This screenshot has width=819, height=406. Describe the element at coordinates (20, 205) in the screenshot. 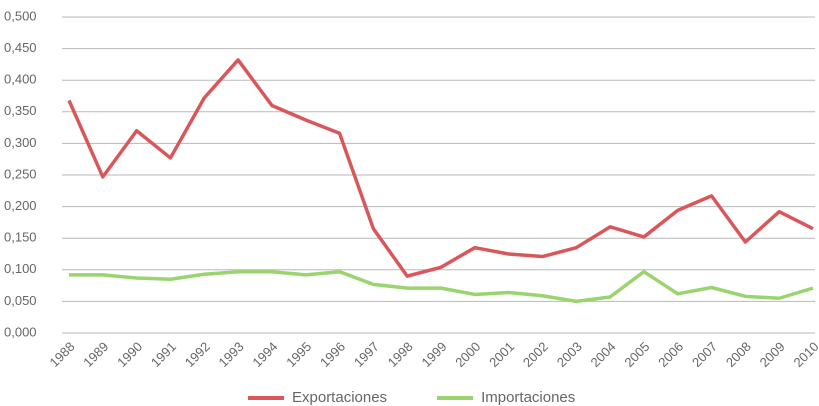

I see `y-tick-label: 0,200` at that location.